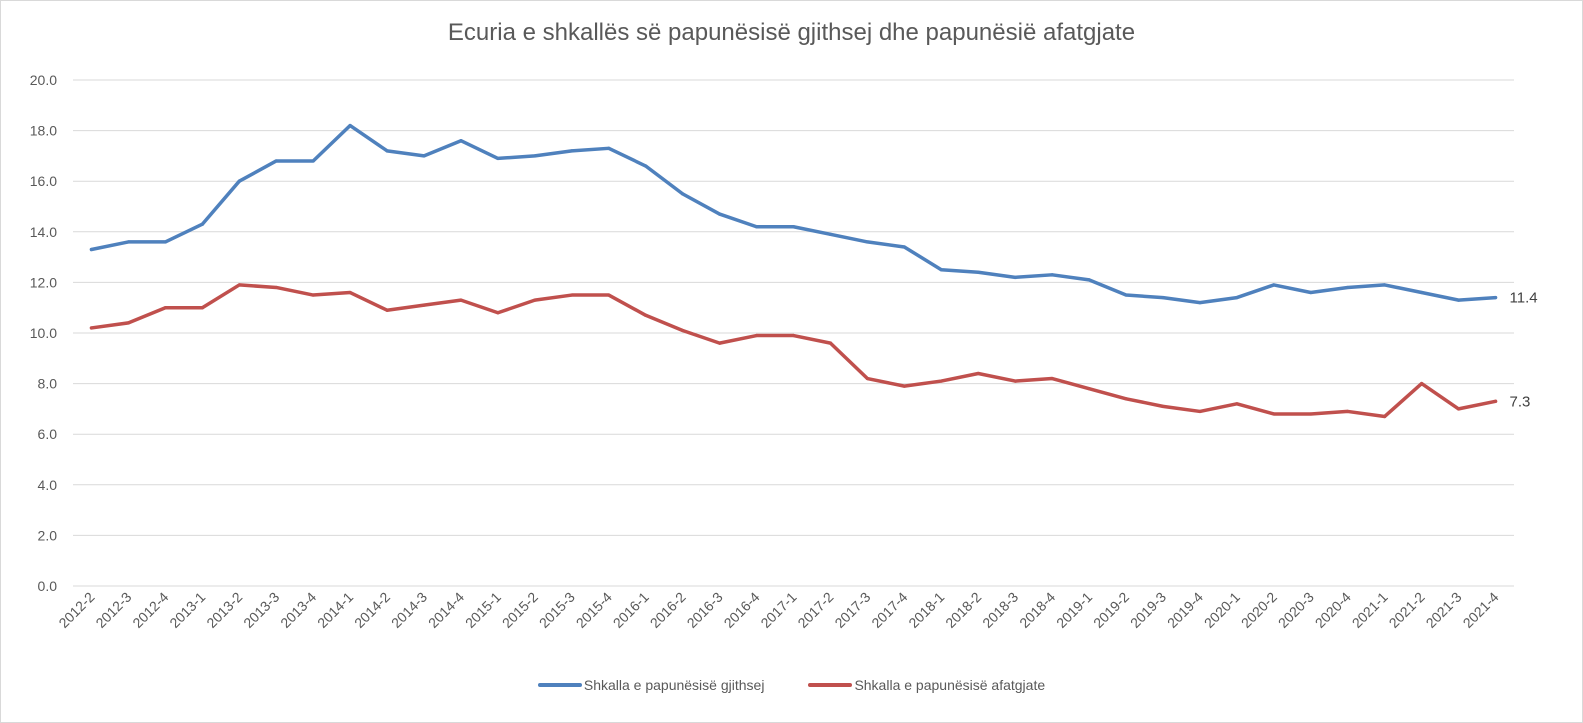 Image resolution: width=1583 pixels, height=723 pixels. I want to click on x-tick-label: 2012-2, so click(76, 610).